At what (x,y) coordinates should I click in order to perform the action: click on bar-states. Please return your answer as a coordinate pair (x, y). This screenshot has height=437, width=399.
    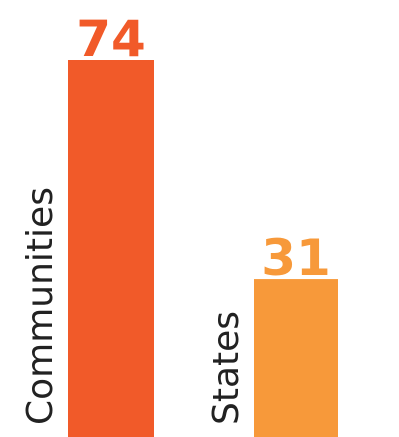
    Looking at the image, I should click on (296, 358).